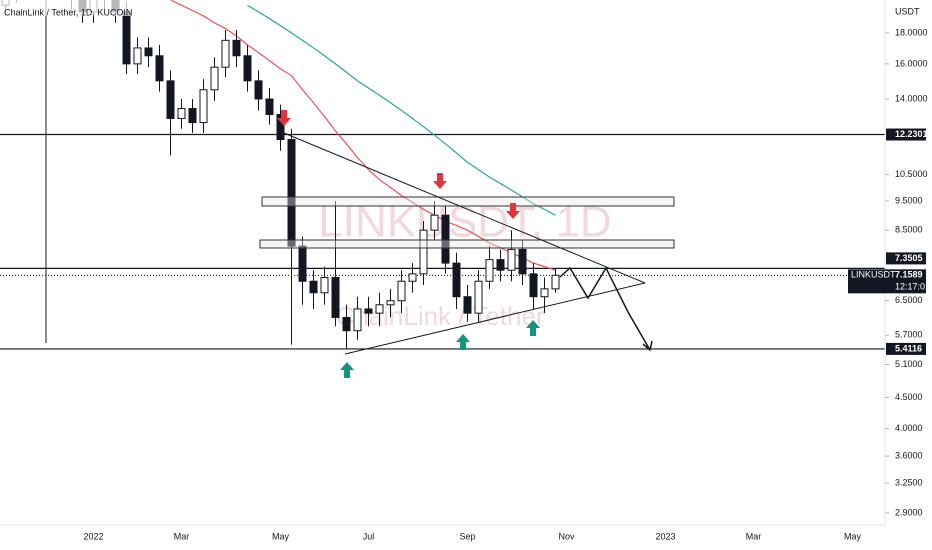 Image resolution: width=932 pixels, height=550 pixels. What do you see at coordinates (909, 230) in the screenshot?
I see `y-tick-label: 8.5000` at bounding box center [909, 230].